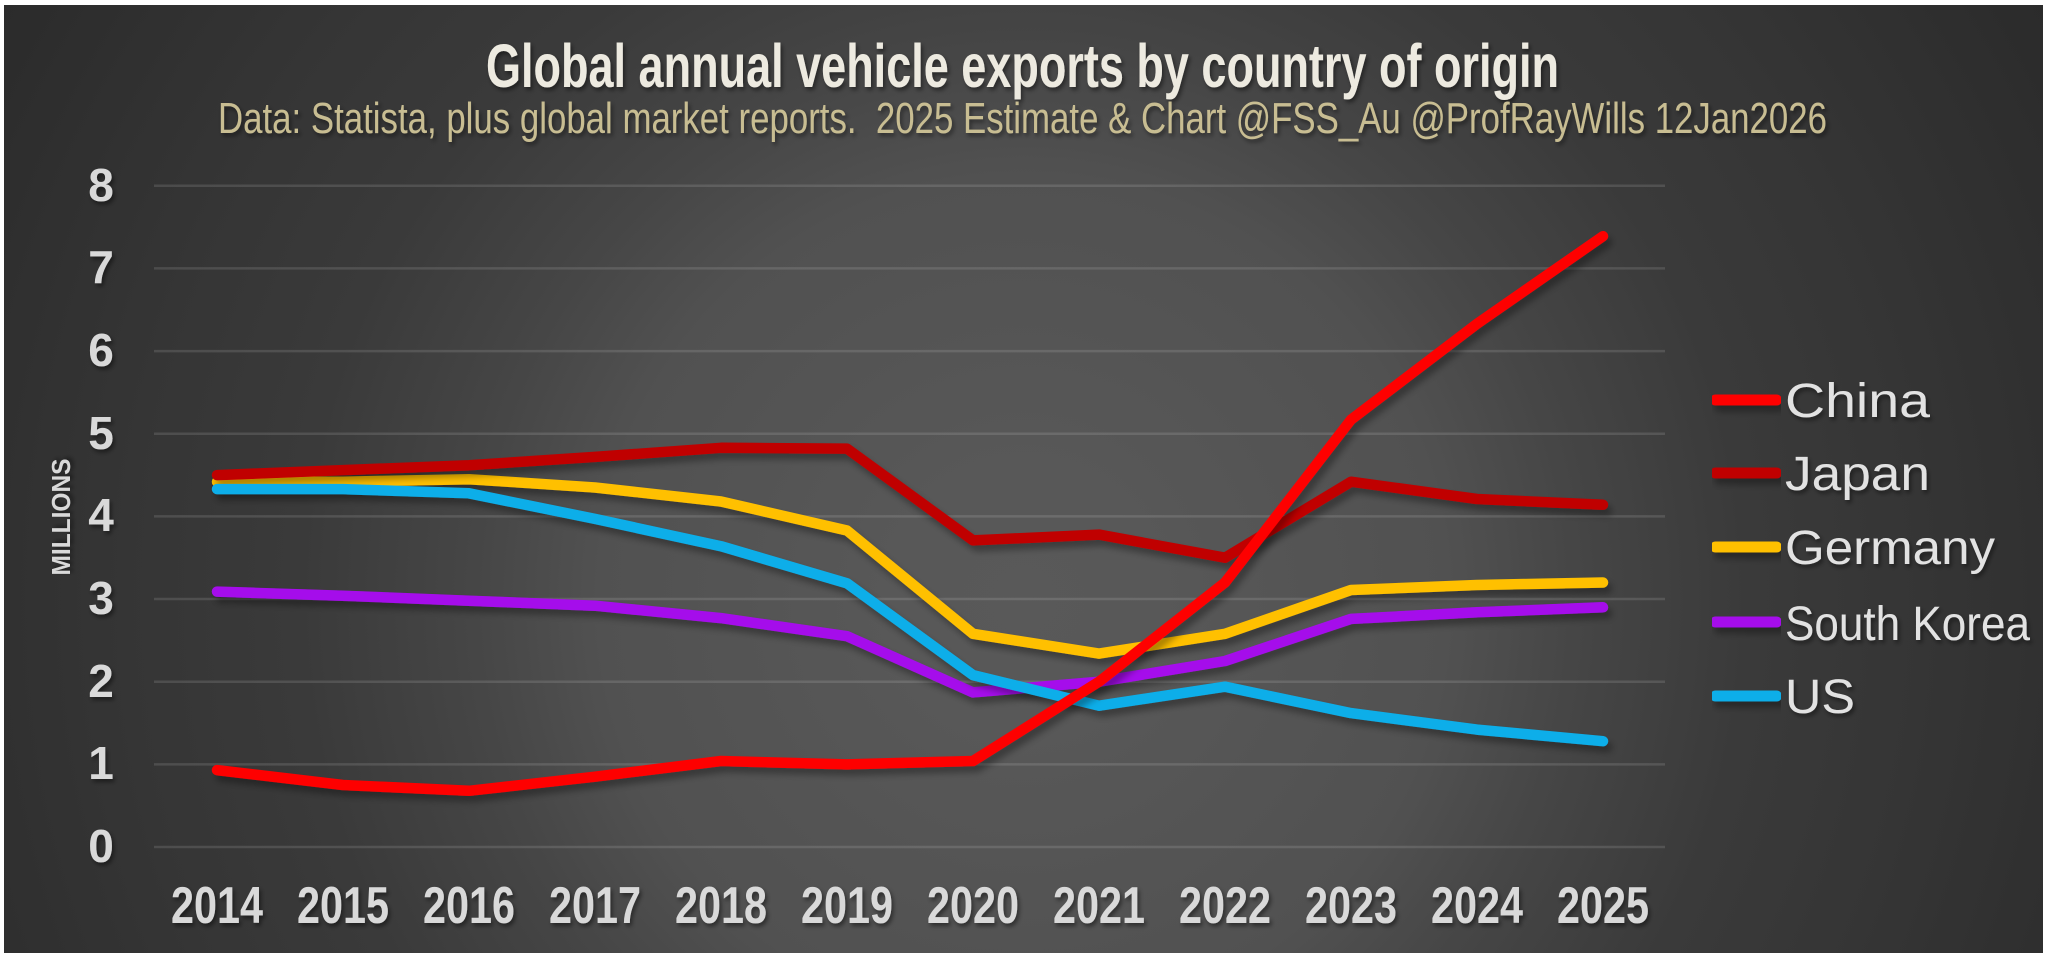 This screenshot has height=959, width=2048. What do you see at coordinates (973, 906) in the screenshot?
I see `svg-text: 2020` at bounding box center [973, 906].